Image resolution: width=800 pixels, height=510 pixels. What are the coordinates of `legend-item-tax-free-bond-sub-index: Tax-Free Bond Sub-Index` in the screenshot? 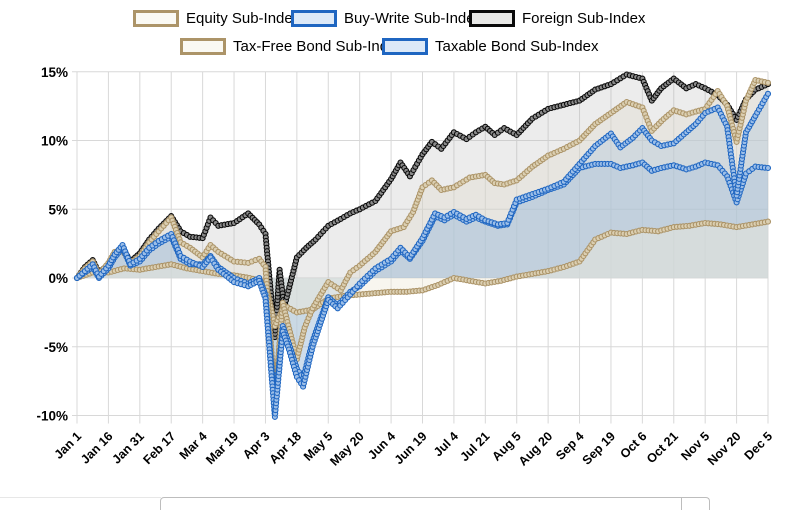 It's located at (292, 46).